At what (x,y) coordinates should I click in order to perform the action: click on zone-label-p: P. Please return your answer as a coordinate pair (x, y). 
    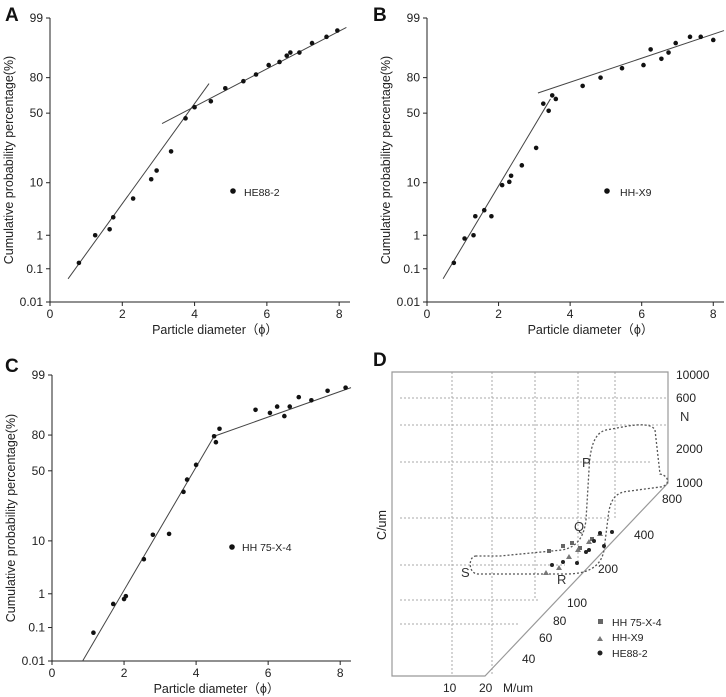
    Looking at the image, I should click on (586, 462).